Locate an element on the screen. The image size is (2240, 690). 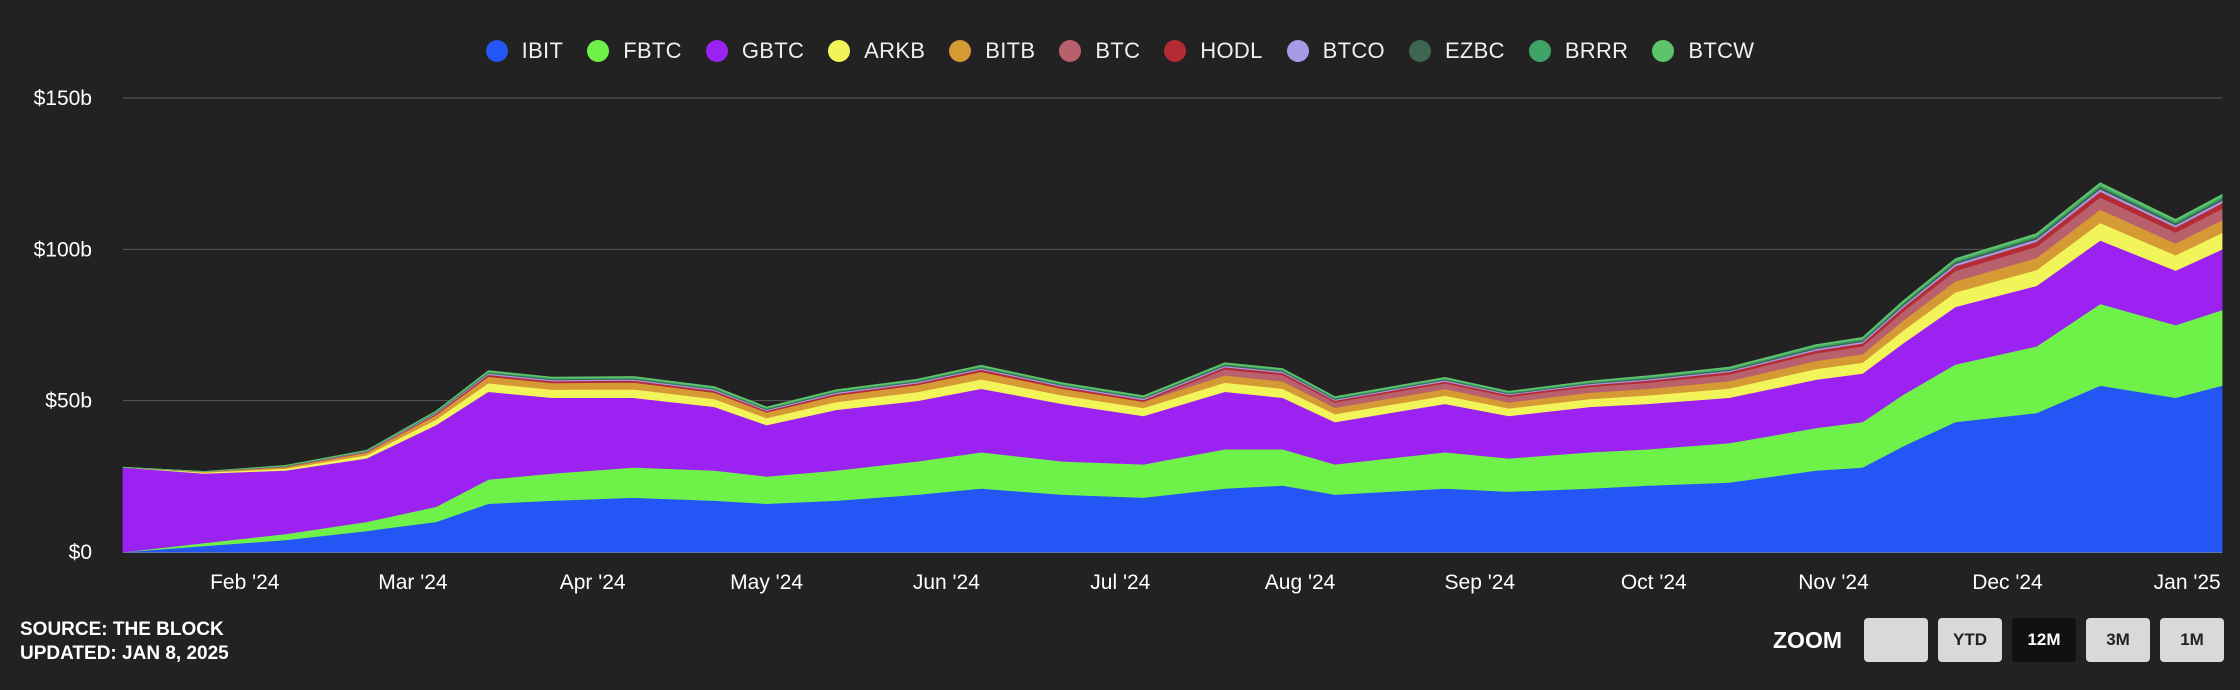
x-tick-label: Oct '24 is located at coordinates (1654, 582).